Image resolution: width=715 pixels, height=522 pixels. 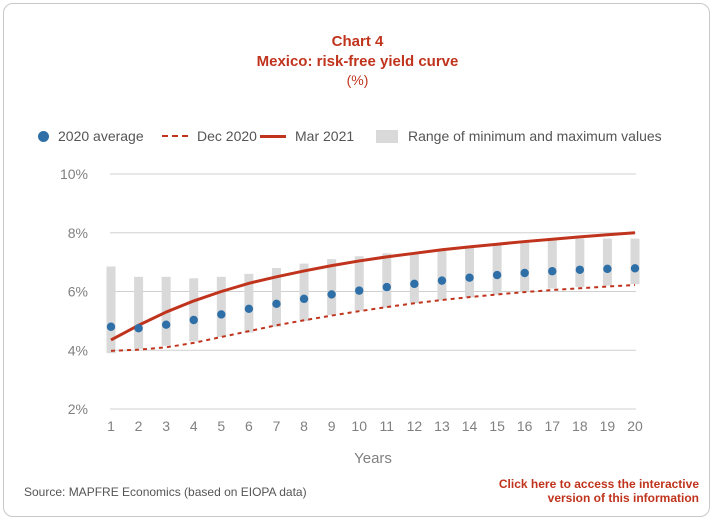 I want to click on legend-item-avg: 2020 average, so click(x=91, y=136).